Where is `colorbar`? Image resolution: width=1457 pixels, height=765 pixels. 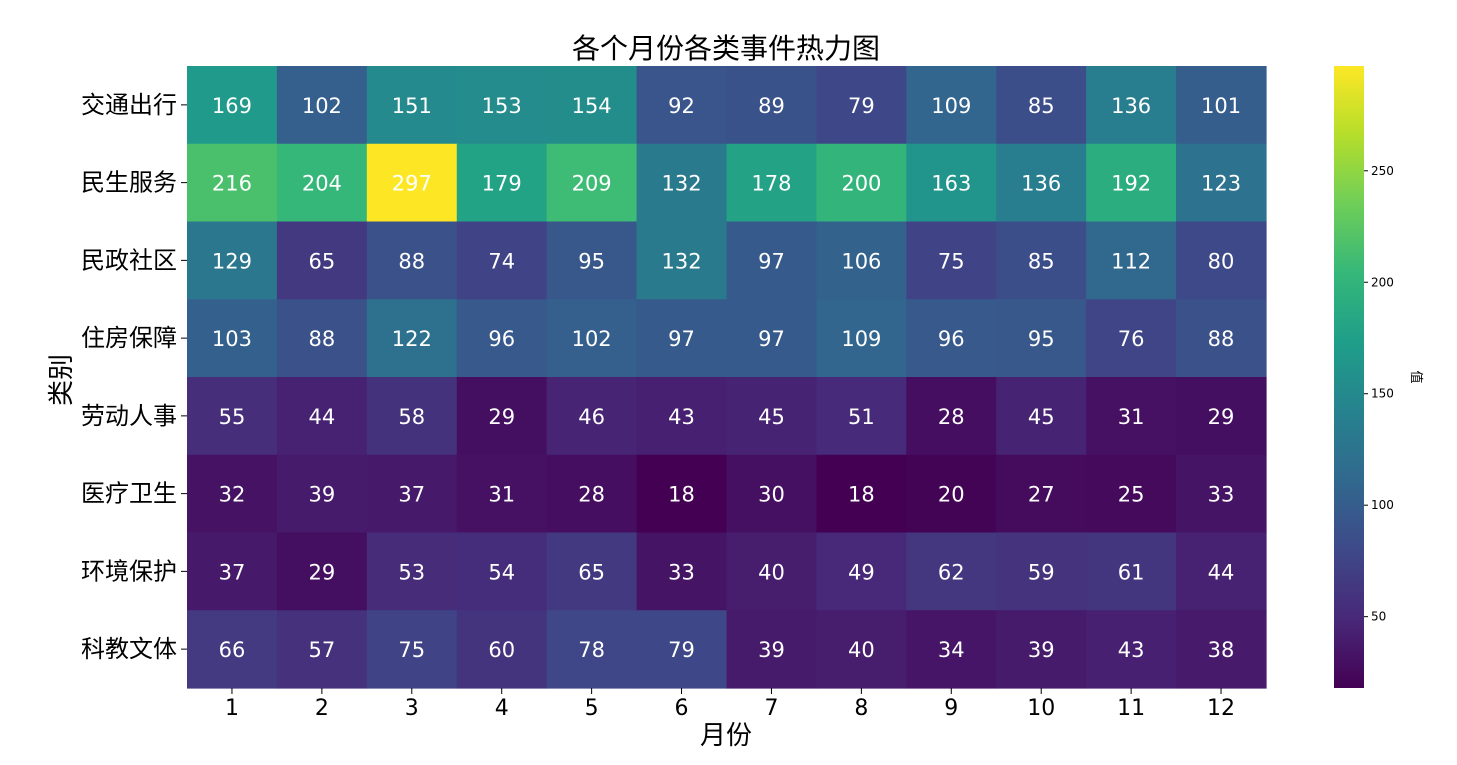
colorbar is located at coordinates (1349, 377).